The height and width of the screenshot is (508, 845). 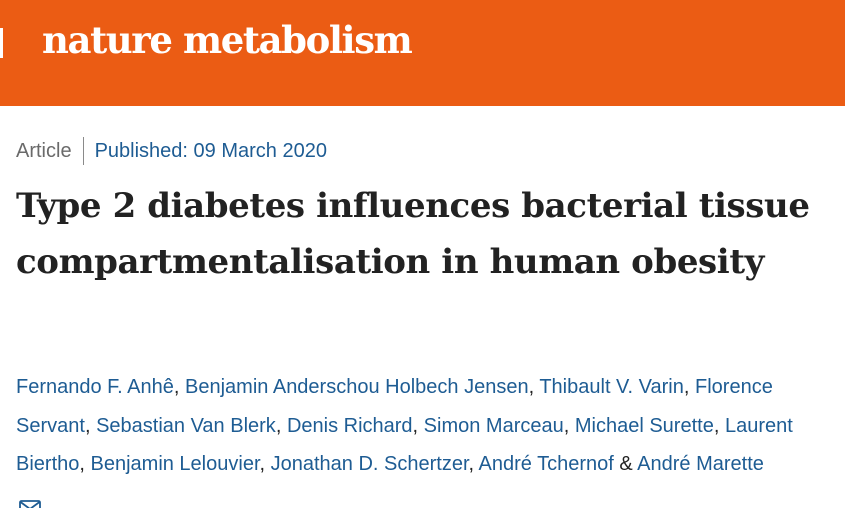 What do you see at coordinates (30, 500) in the screenshot?
I see `envelope-icon` at bounding box center [30, 500].